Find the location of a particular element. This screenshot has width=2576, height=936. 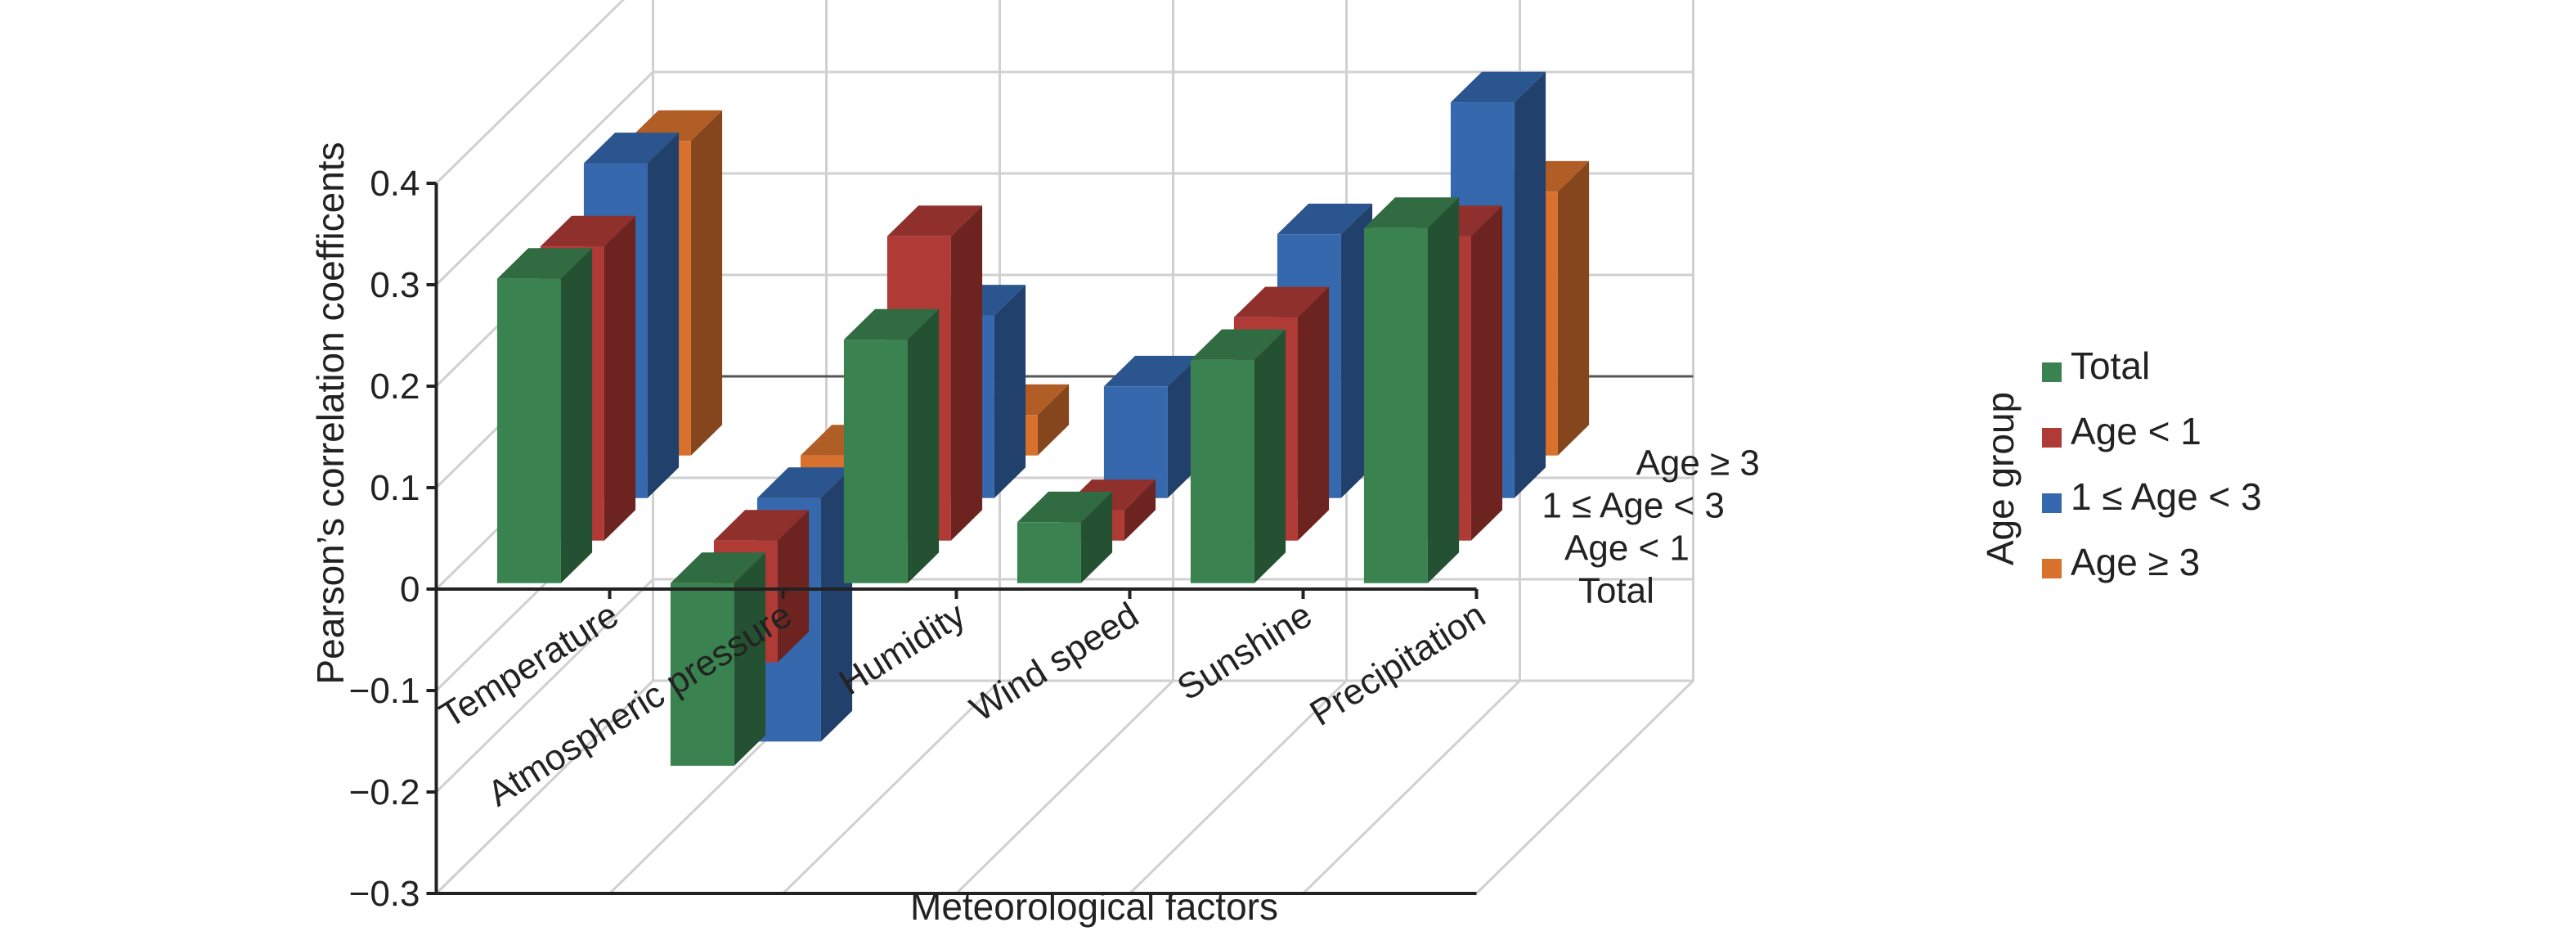

depth-label: Total is located at coordinates (1616, 591).